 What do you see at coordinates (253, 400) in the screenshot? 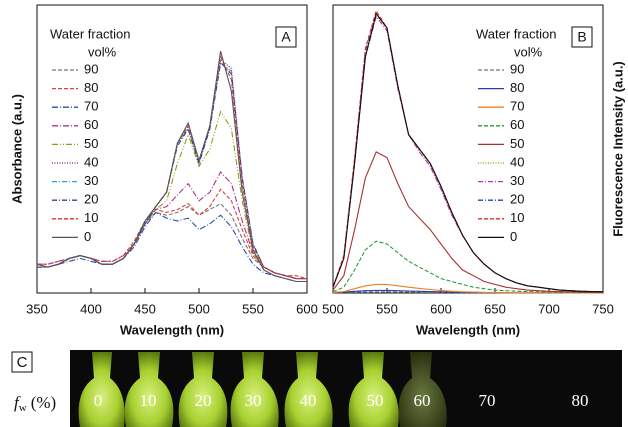
I see `sample-label: 30` at bounding box center [253, 400].